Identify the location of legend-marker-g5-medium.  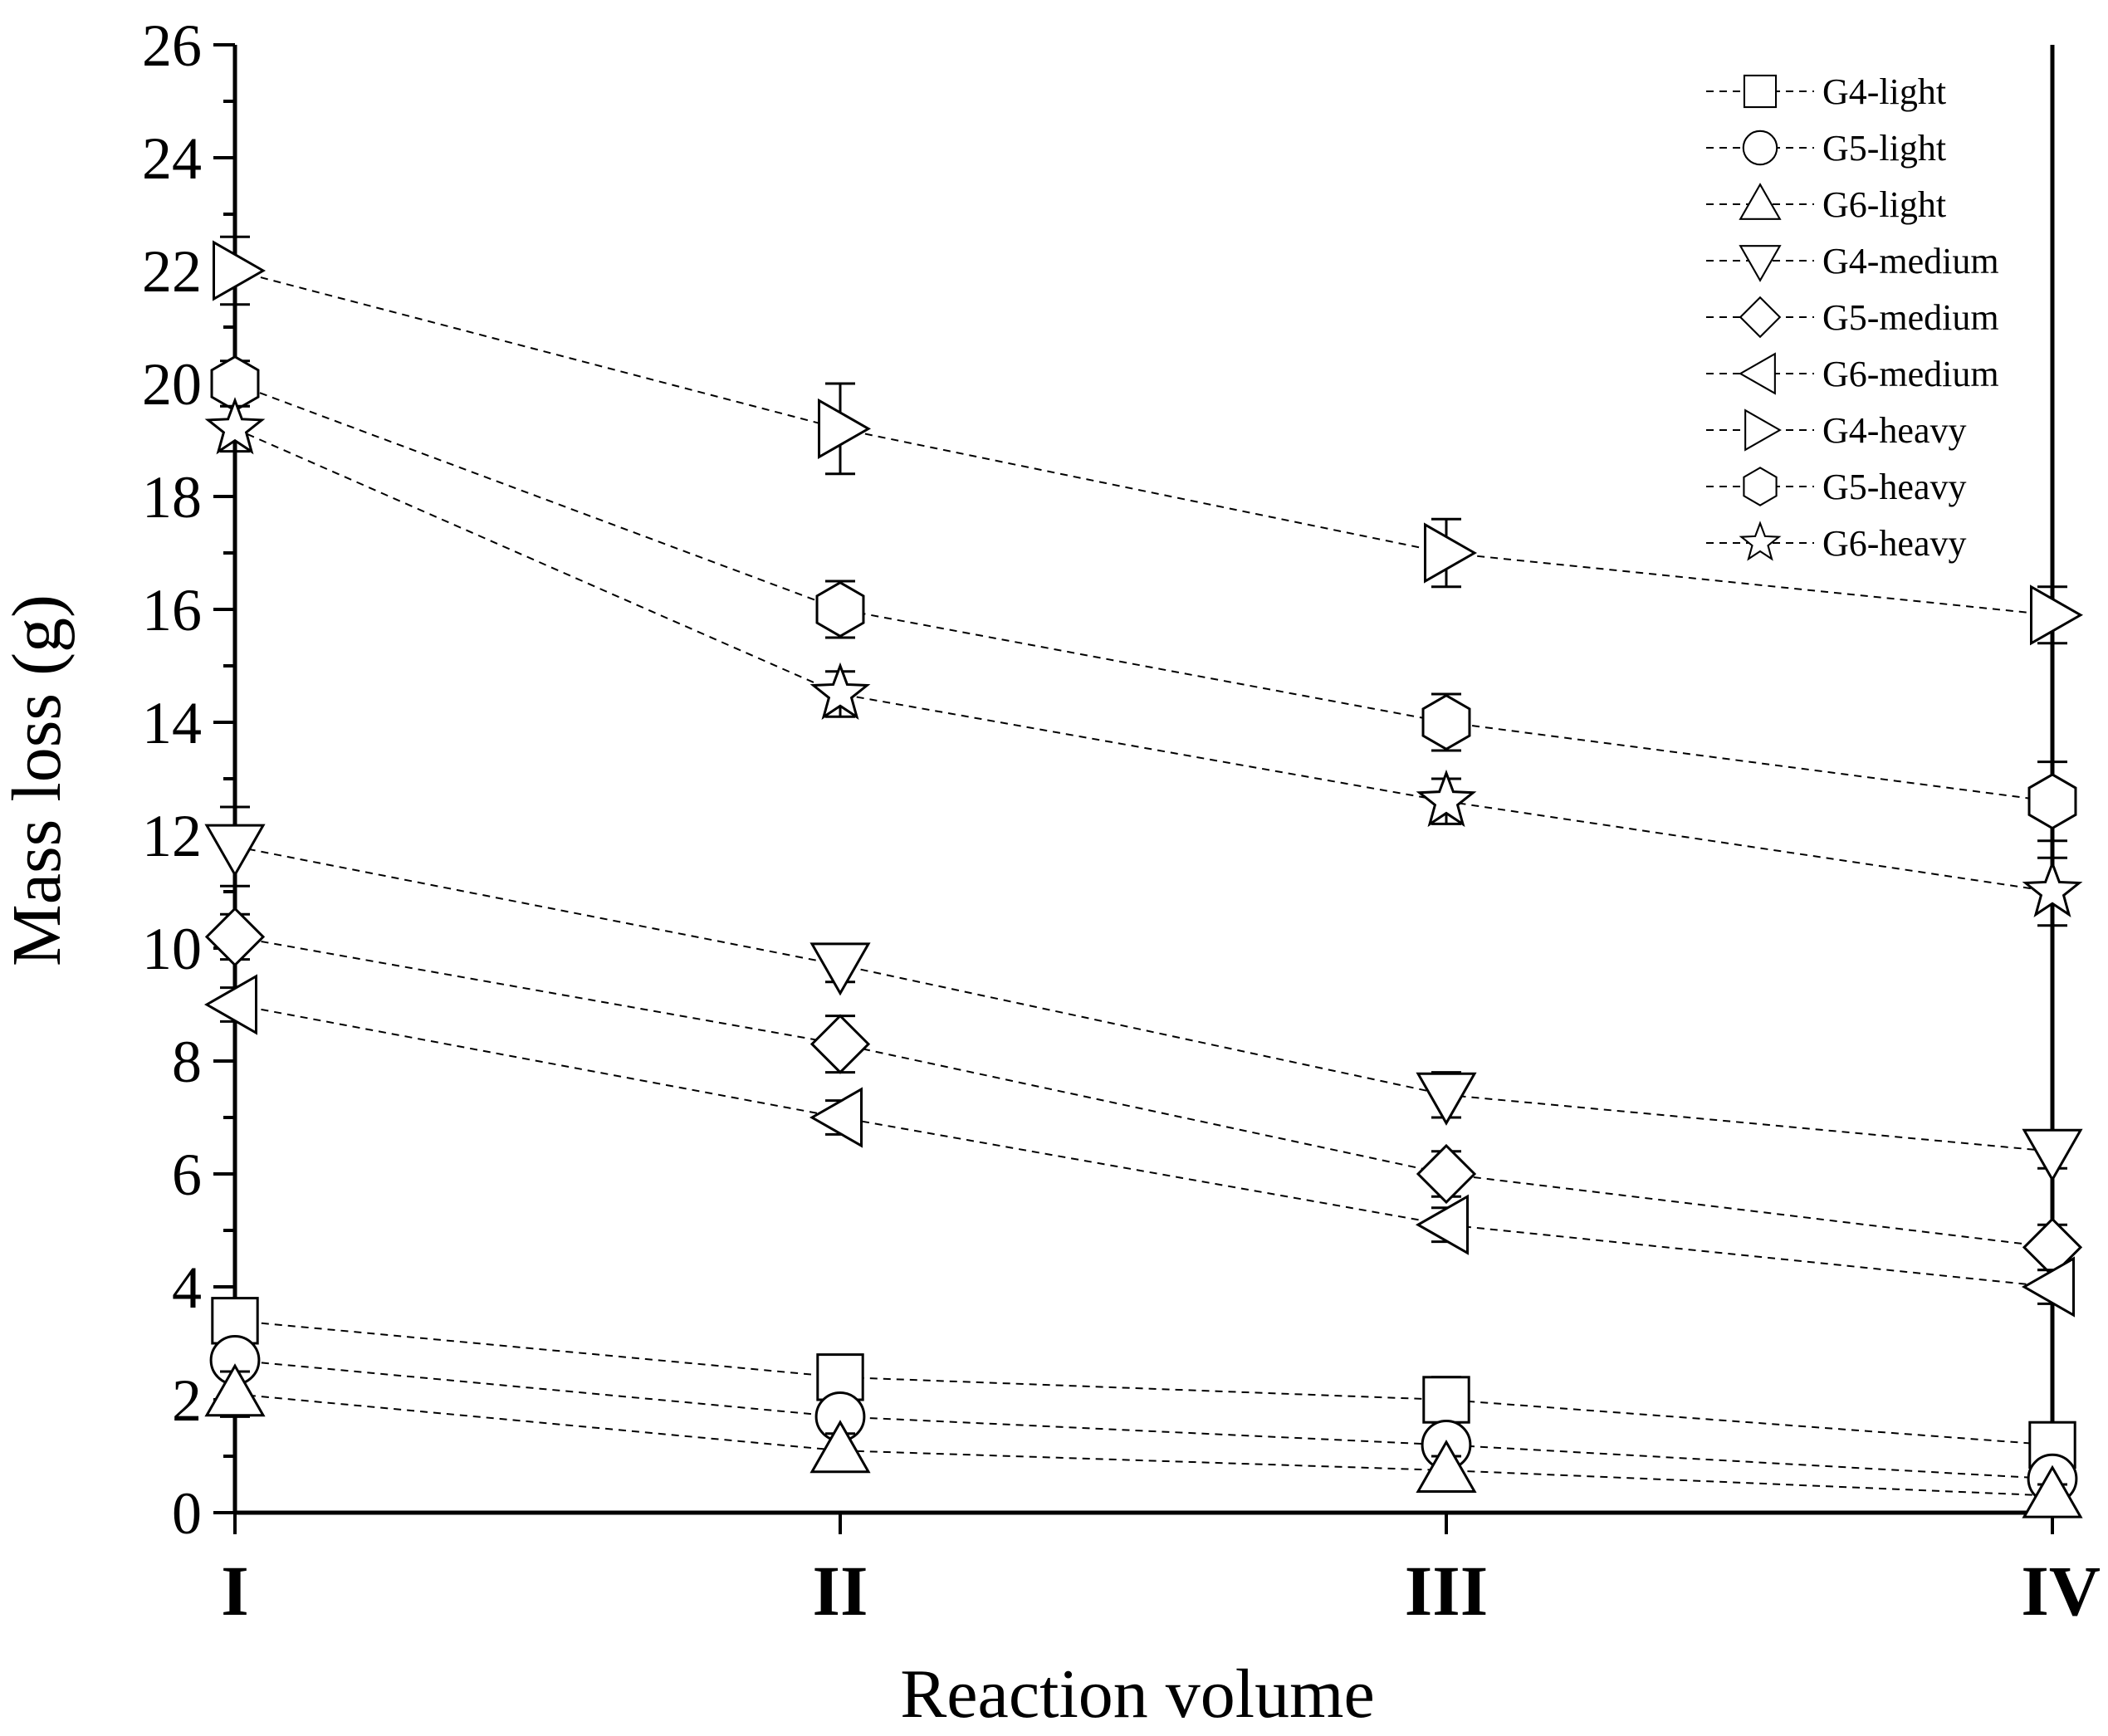
(1760, 317).